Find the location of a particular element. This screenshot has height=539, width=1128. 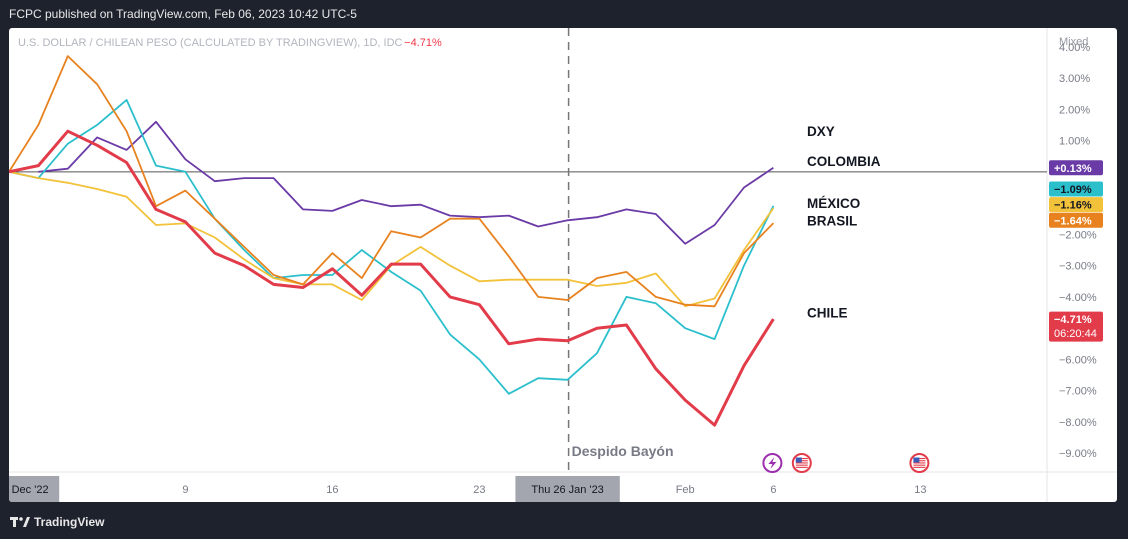

price-tag-value: −4.71% is located at coordinates (1073, 320).